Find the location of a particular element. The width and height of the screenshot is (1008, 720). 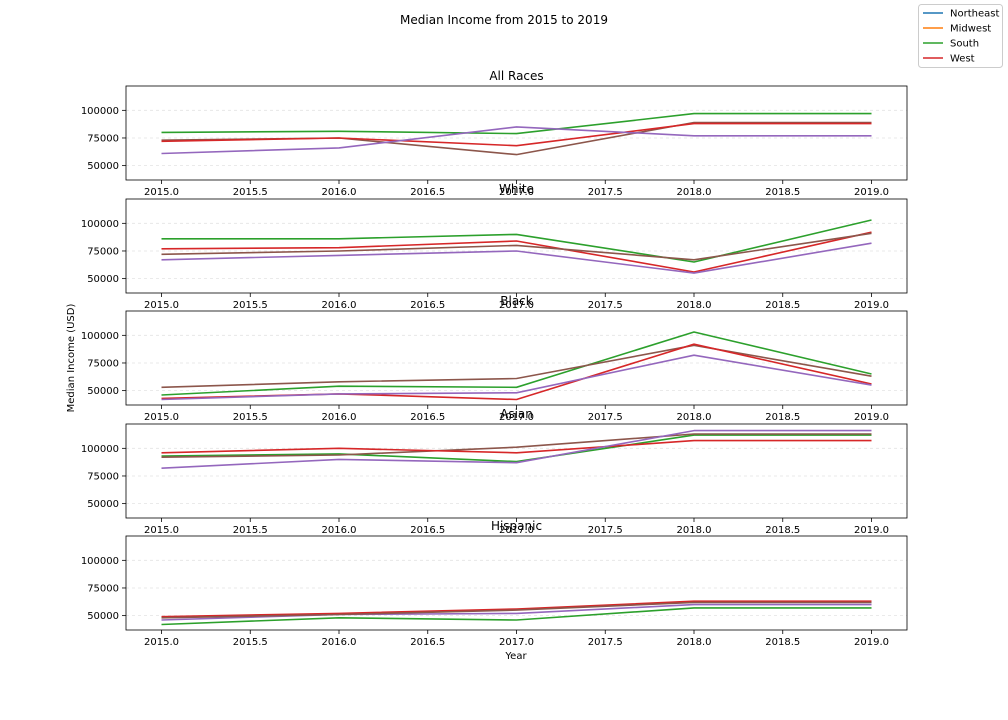

legend-label-south: South is located at coordinates (964, 44).